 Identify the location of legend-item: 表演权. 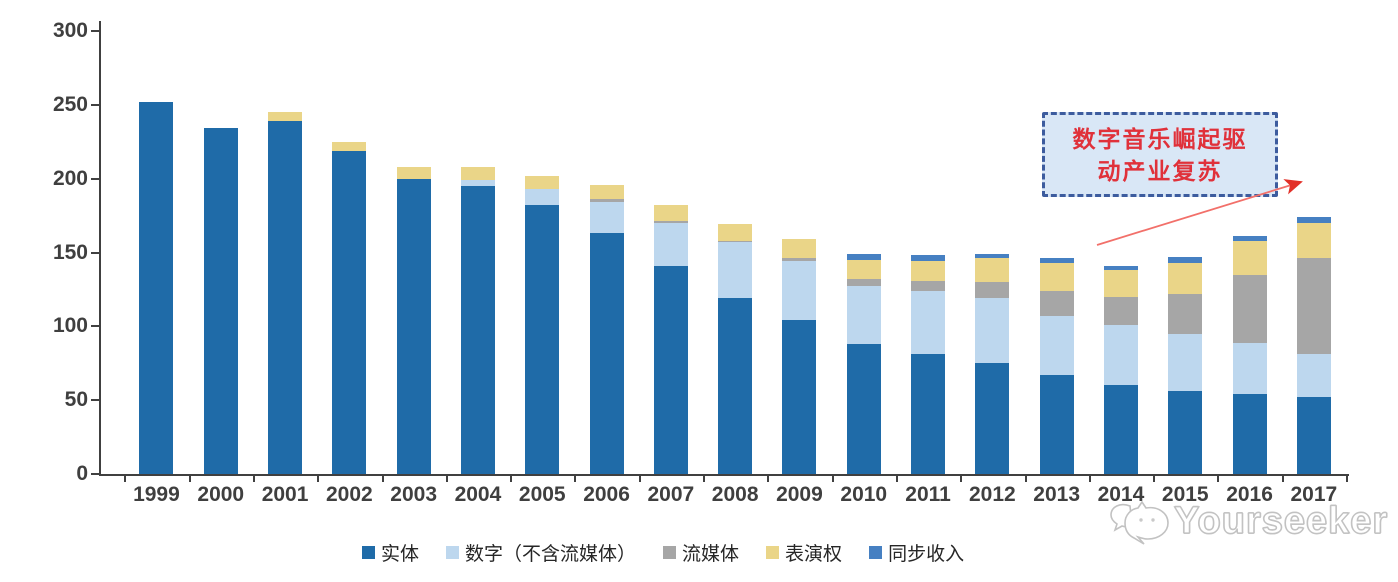
(804, 552).